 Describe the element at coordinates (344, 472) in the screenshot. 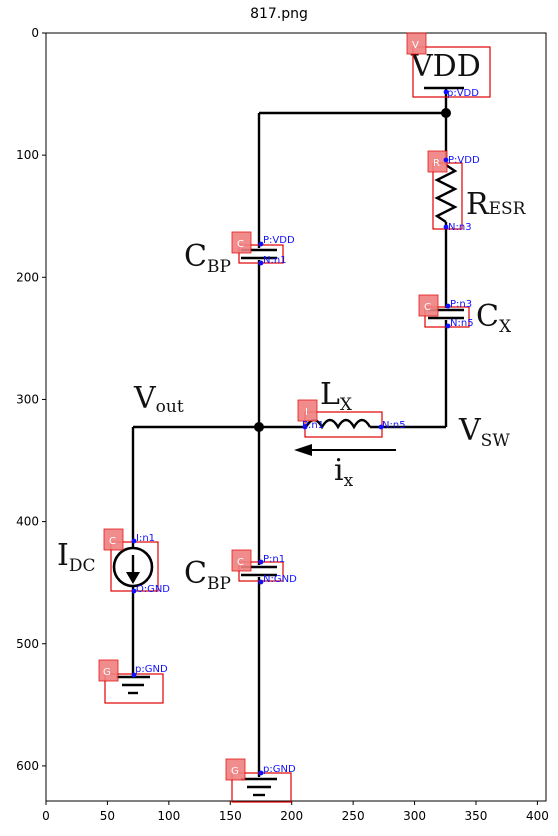

I see `ix-label: ix` at that location.